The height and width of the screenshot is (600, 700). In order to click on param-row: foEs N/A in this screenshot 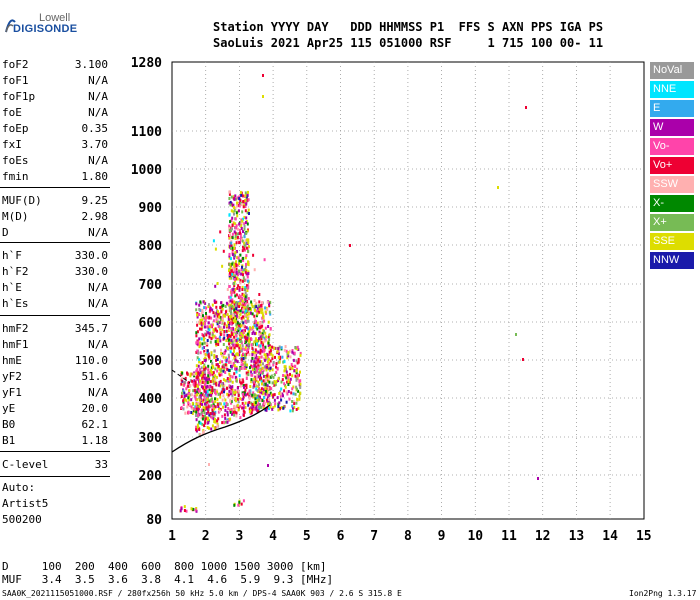, I will do `click(55, 161)`.